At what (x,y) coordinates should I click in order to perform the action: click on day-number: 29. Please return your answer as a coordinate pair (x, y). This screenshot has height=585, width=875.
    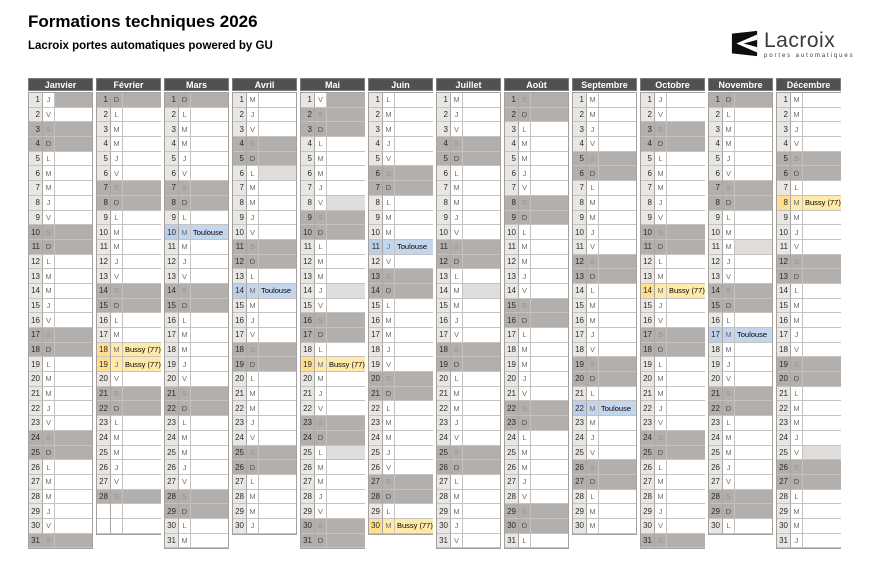
    Looking at the image, I should click on (36, 511).